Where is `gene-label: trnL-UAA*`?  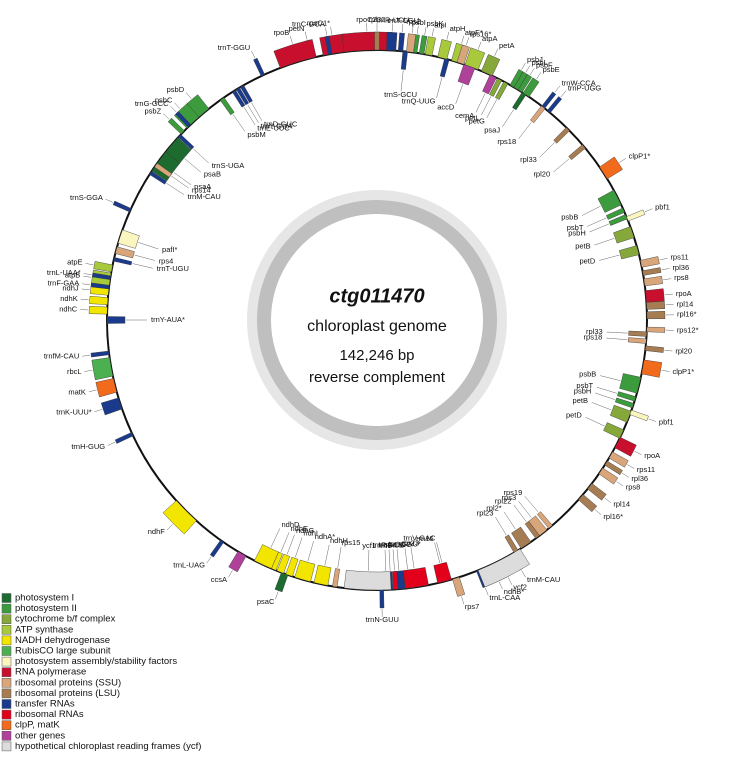
gene-label: trnL-UAA* is located at coordinates (64, 272).